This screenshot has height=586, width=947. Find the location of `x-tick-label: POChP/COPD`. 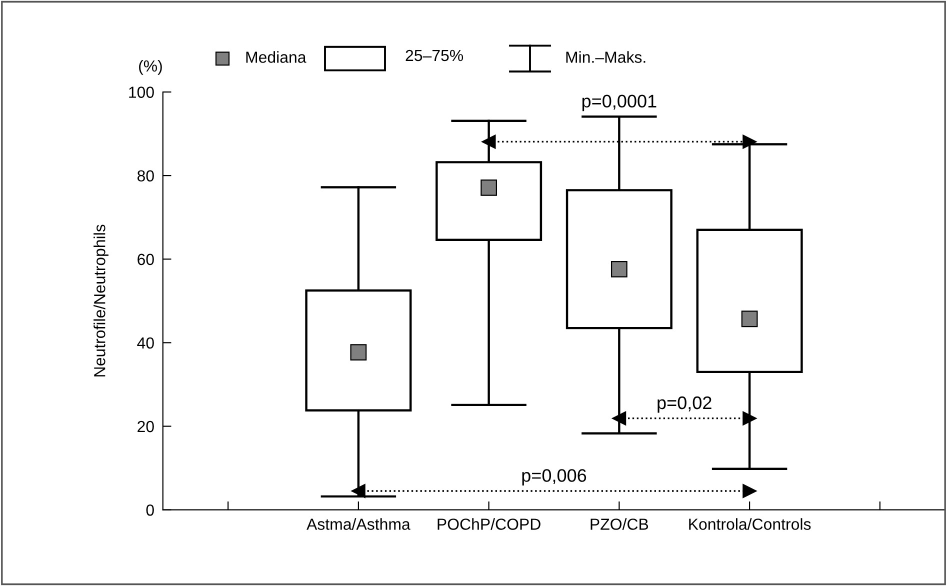

x-tick-label: POChP/COPD is located at coordinates (489, 524).